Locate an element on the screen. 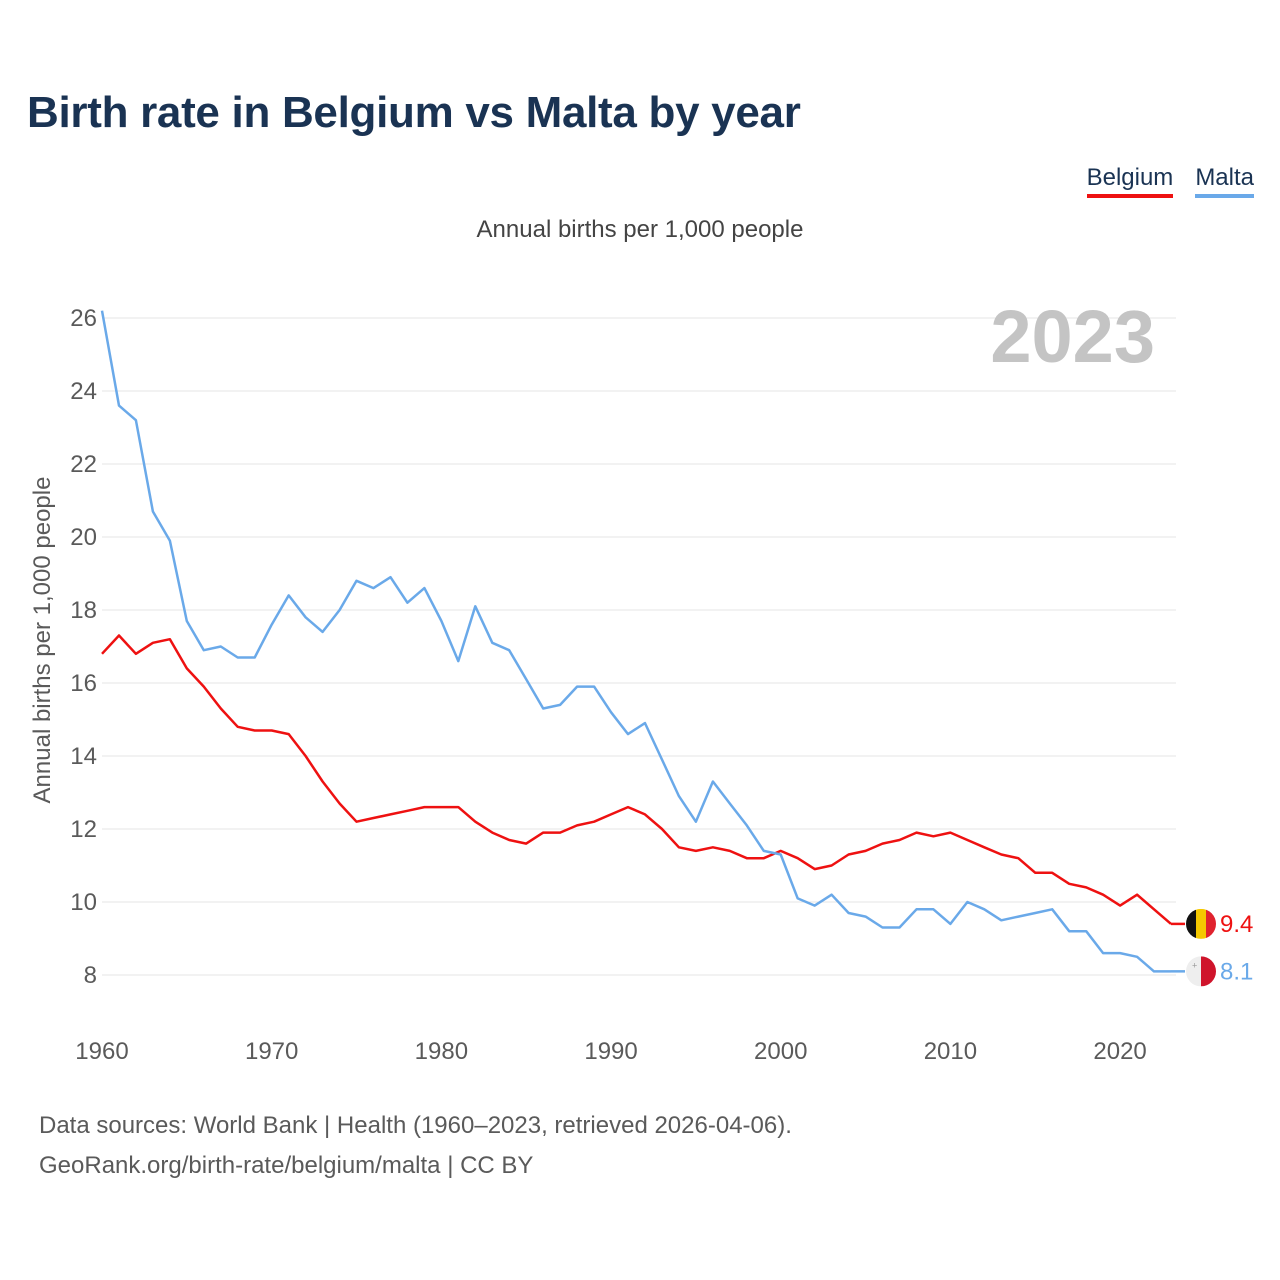 This screenshot has height=1280, width=1280. y-tick-label-10: 10 is located at coordinates (83, 902).